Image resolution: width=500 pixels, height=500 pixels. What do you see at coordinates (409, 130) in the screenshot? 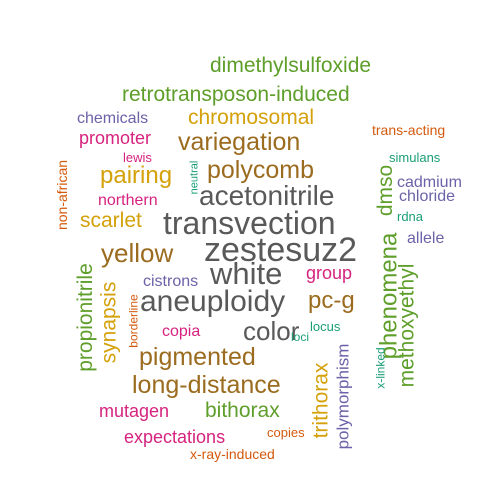
I see `word-trans-acting: trans-acting` at bounding box center [409, 130].